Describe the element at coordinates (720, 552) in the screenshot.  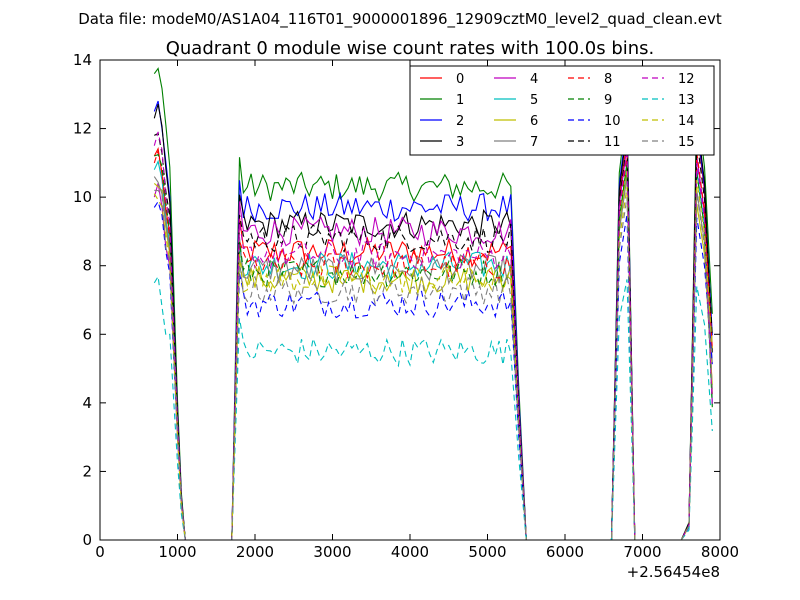
I see `x-tick-label: 8000` at that location.